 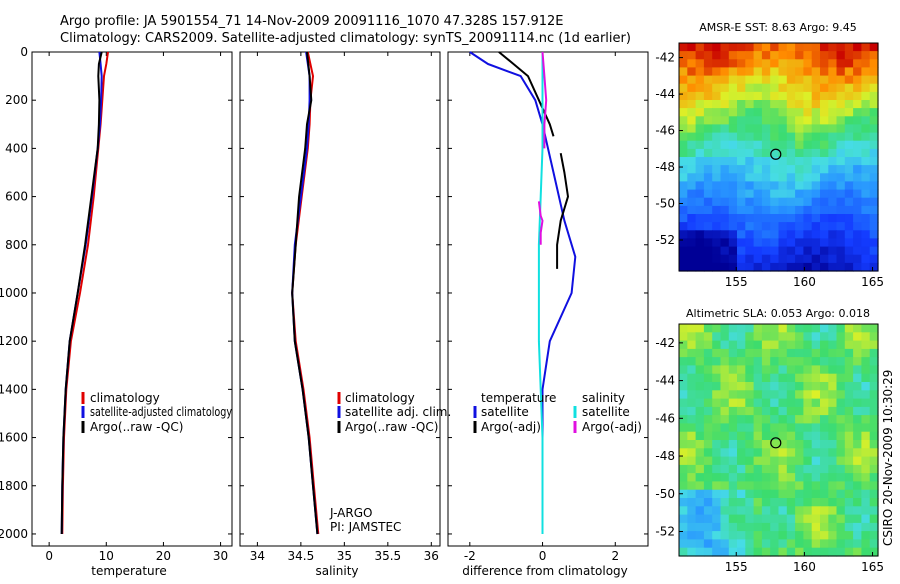 I want to click on lat-tick-label: -48, so click(x=665, y=456).